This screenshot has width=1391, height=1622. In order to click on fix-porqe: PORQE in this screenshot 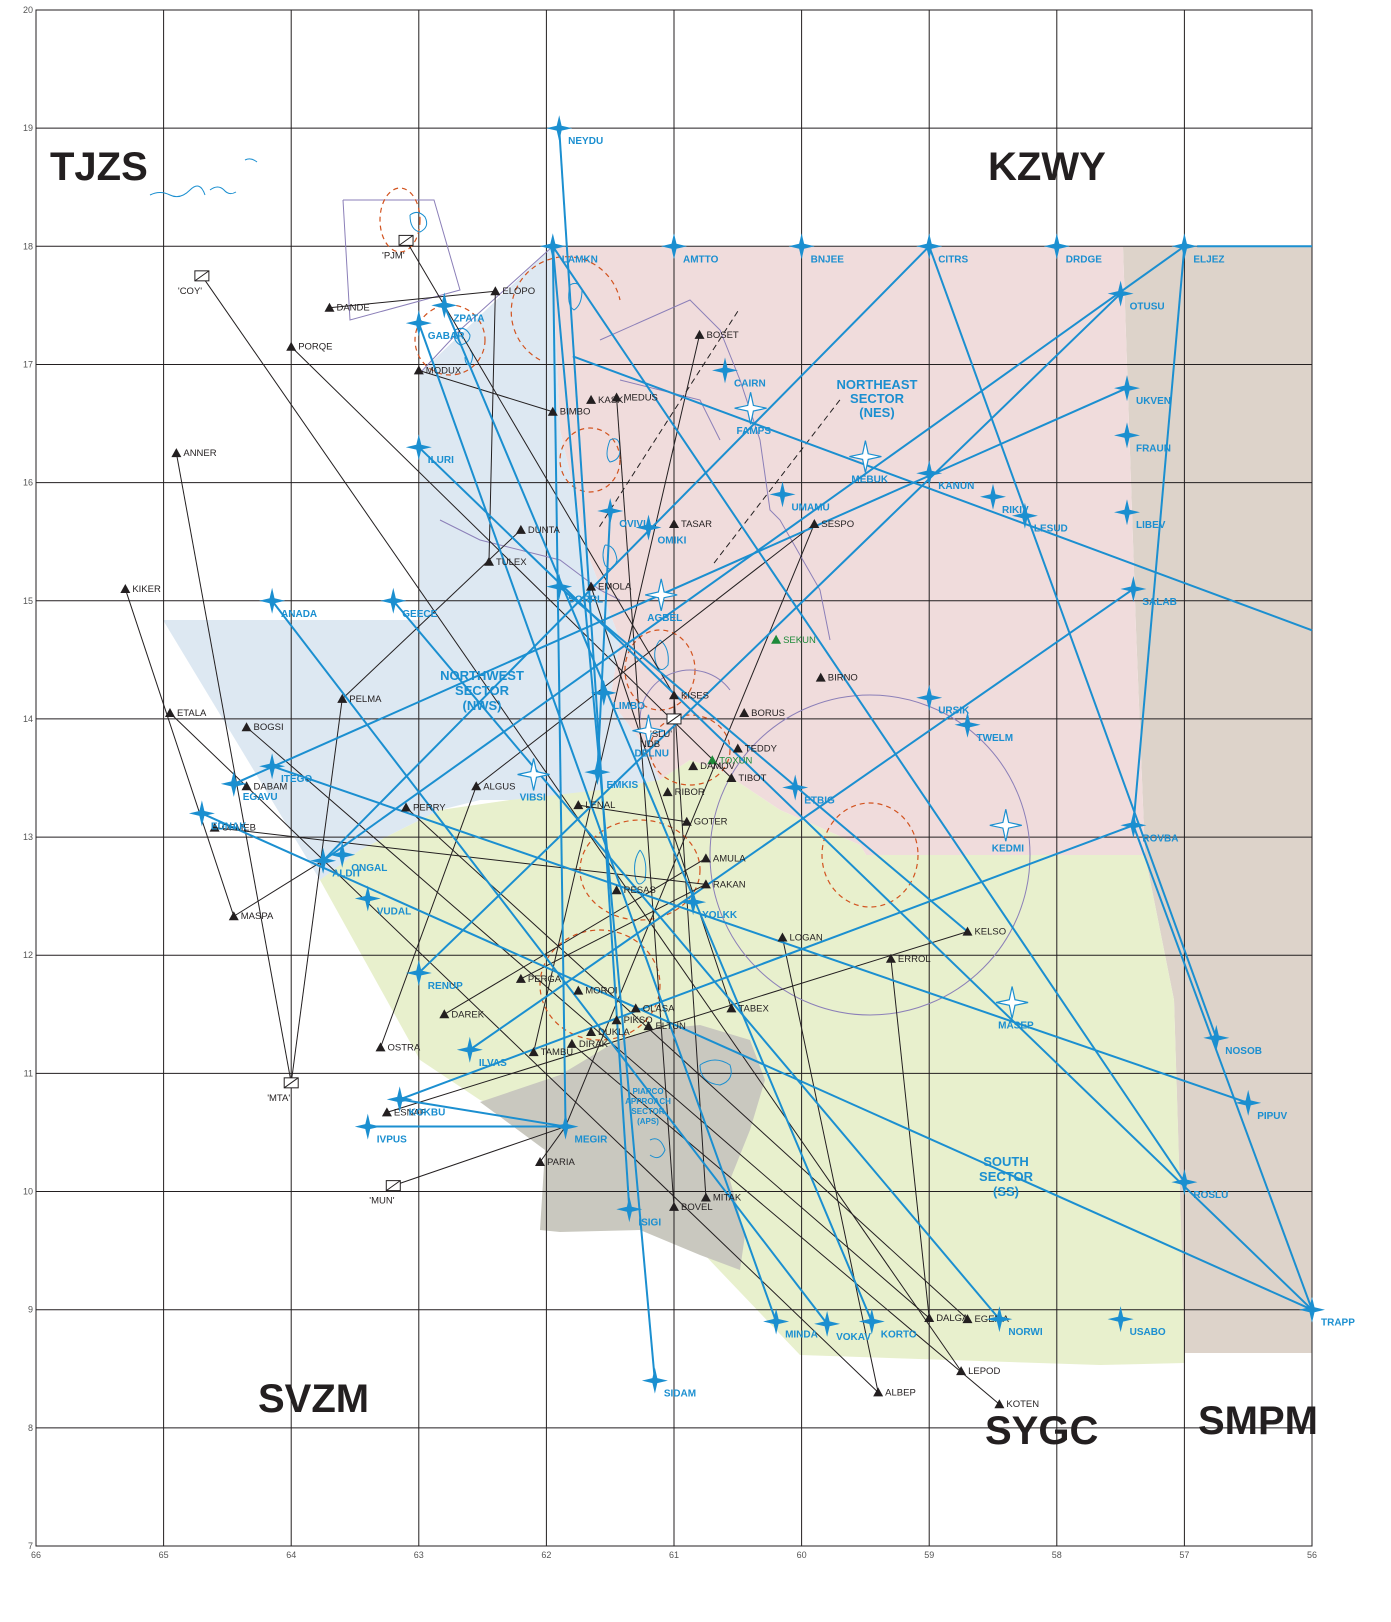, I will do `click(309, 347)`.